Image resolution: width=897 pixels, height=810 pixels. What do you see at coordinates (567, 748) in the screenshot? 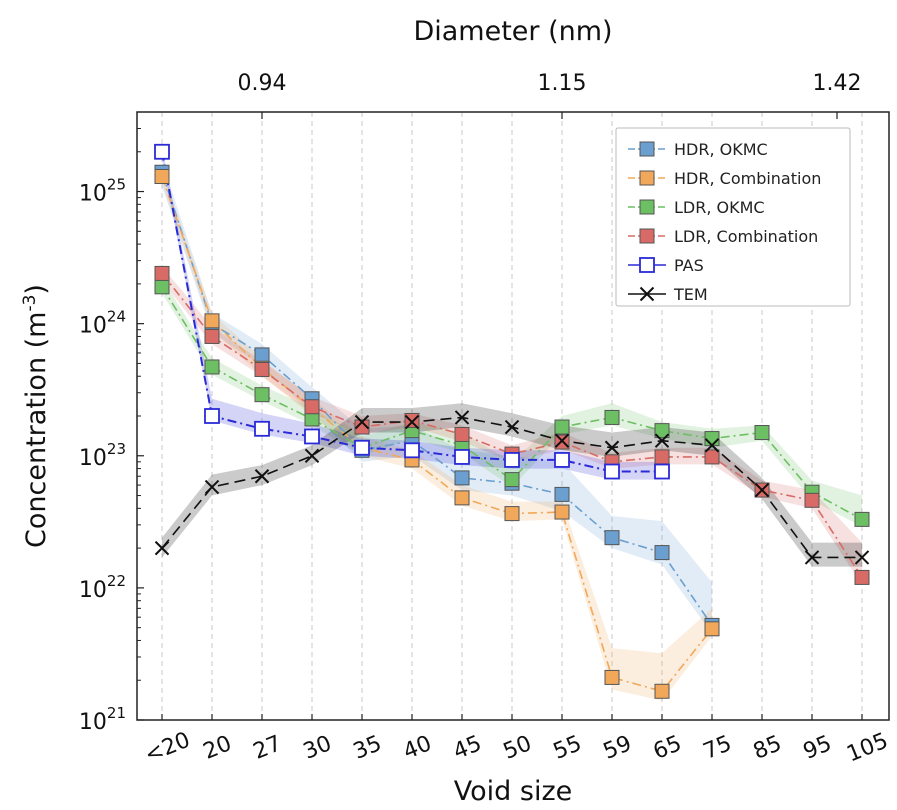
I see `x-tick-label: 55` at bounding box center [567, 748].